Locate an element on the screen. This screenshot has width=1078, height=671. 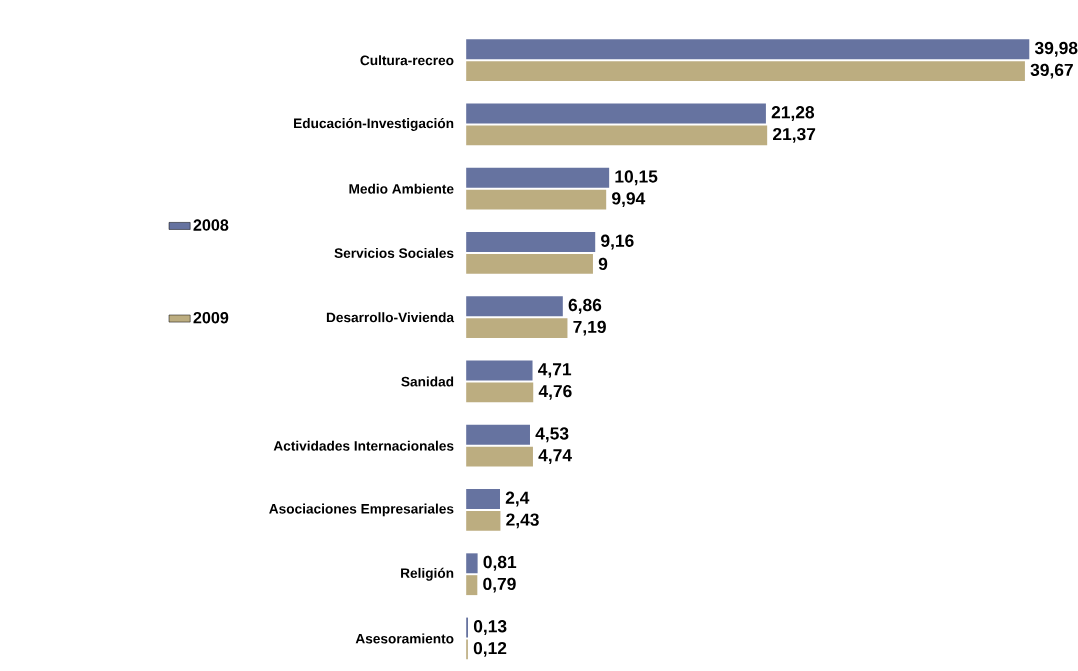
data-label: 4,71 is located at coordinates (555, 371).